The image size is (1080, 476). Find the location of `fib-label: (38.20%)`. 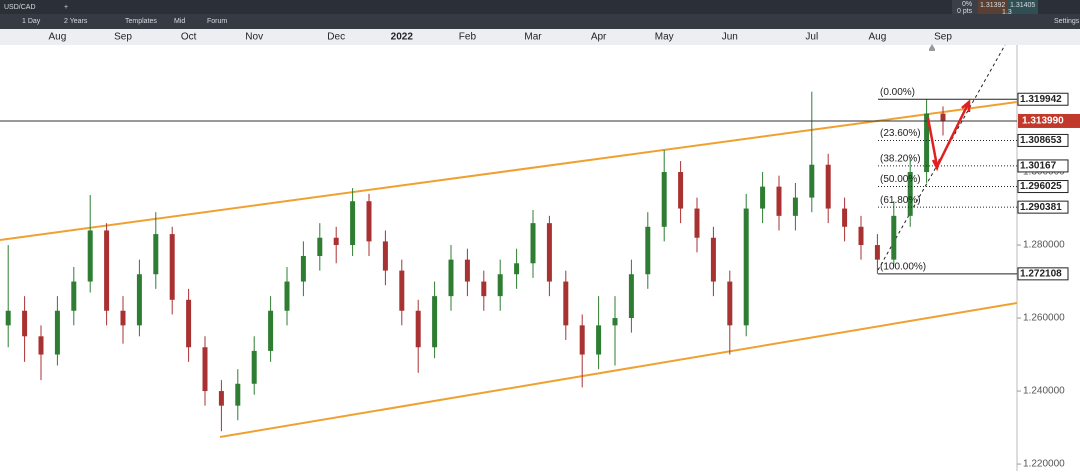

fib-label: (38.20%) is located at coordinates (900, 159).